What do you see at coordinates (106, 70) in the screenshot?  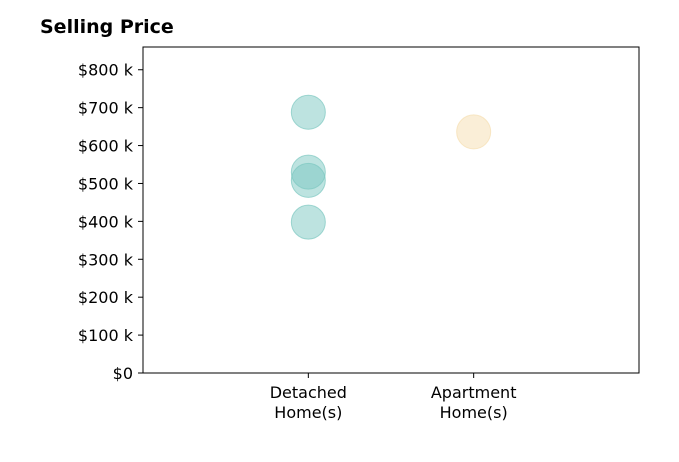 I see `y-tick-label: $800 k` at bounding box center [106, 70].